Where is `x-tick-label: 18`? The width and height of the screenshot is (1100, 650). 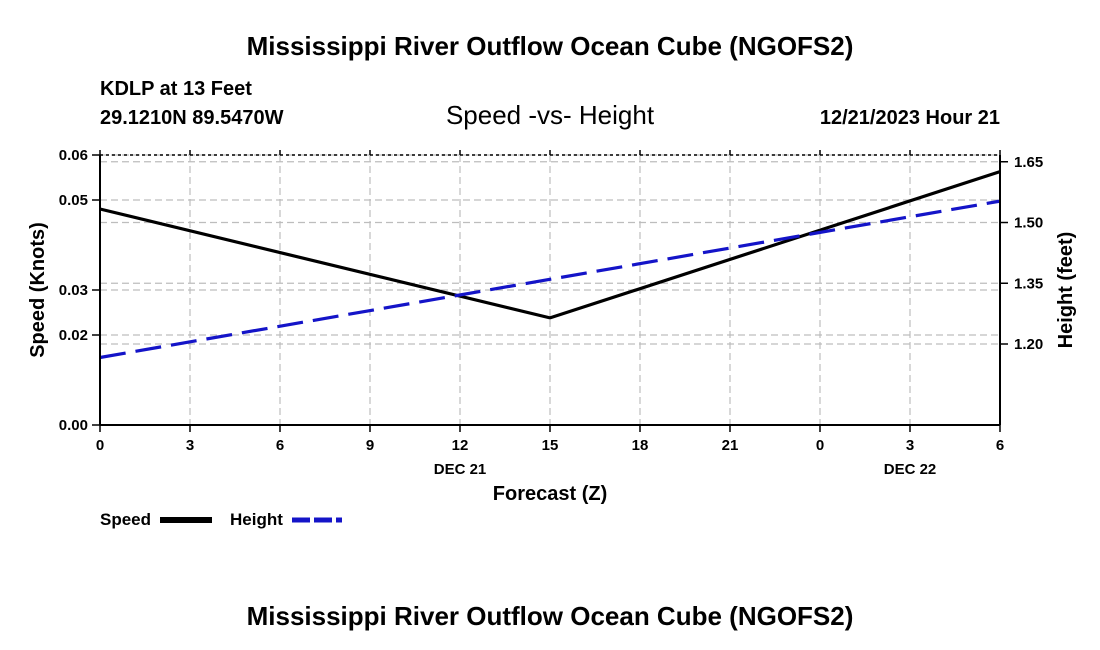 x-tick-label: 18 is located at coordinates (640, 445).